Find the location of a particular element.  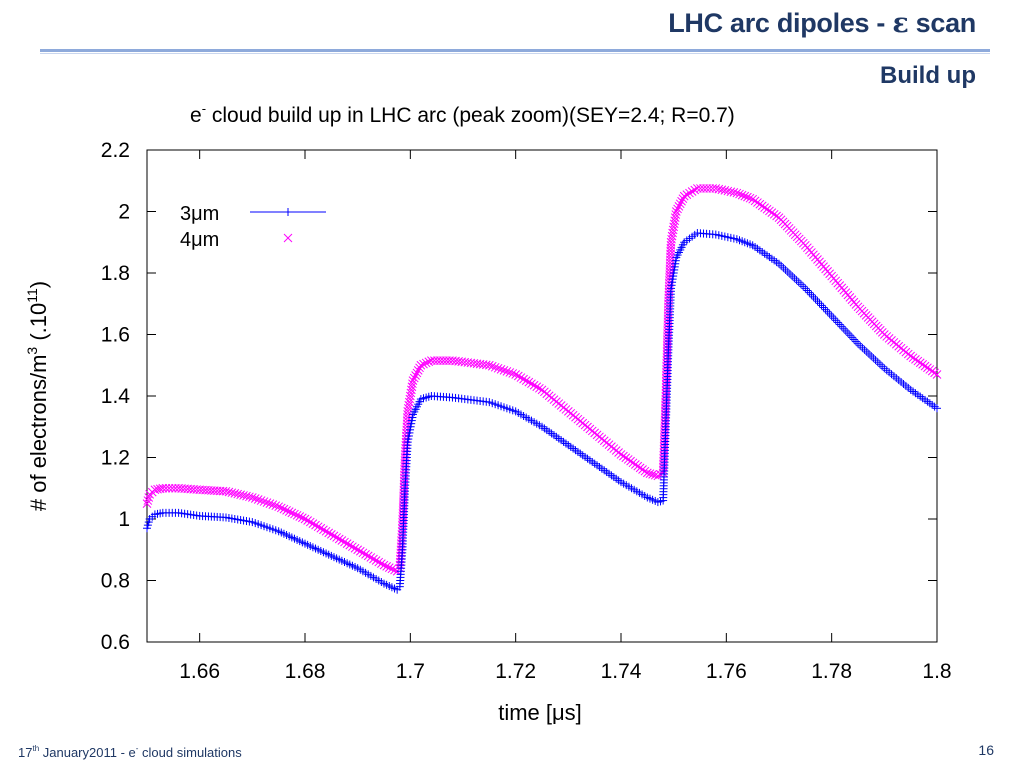

y-axis-label-post-sup: 11 is located at coordinates (32, 295).